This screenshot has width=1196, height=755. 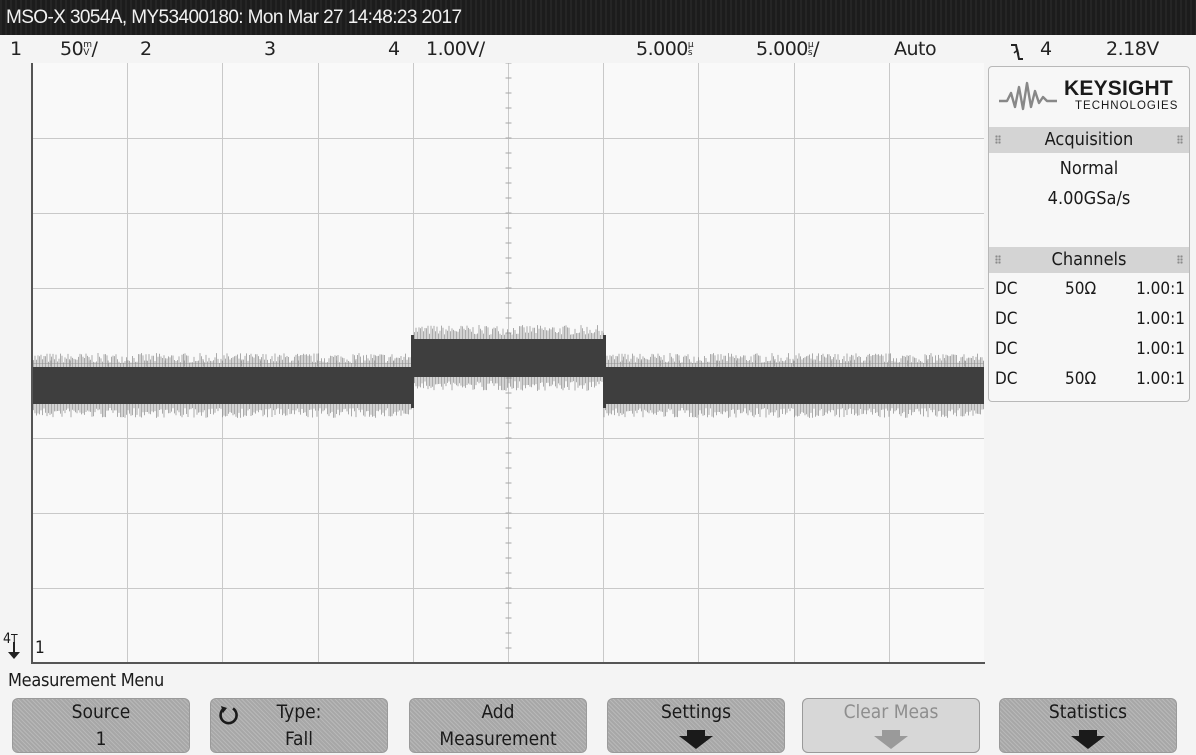 I want to click on trace-rising-edge, so click(x=412, y=371).